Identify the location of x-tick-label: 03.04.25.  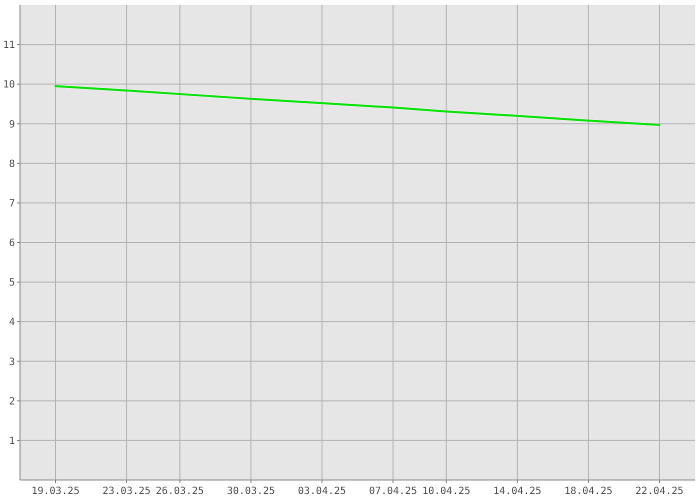
(322, 491).